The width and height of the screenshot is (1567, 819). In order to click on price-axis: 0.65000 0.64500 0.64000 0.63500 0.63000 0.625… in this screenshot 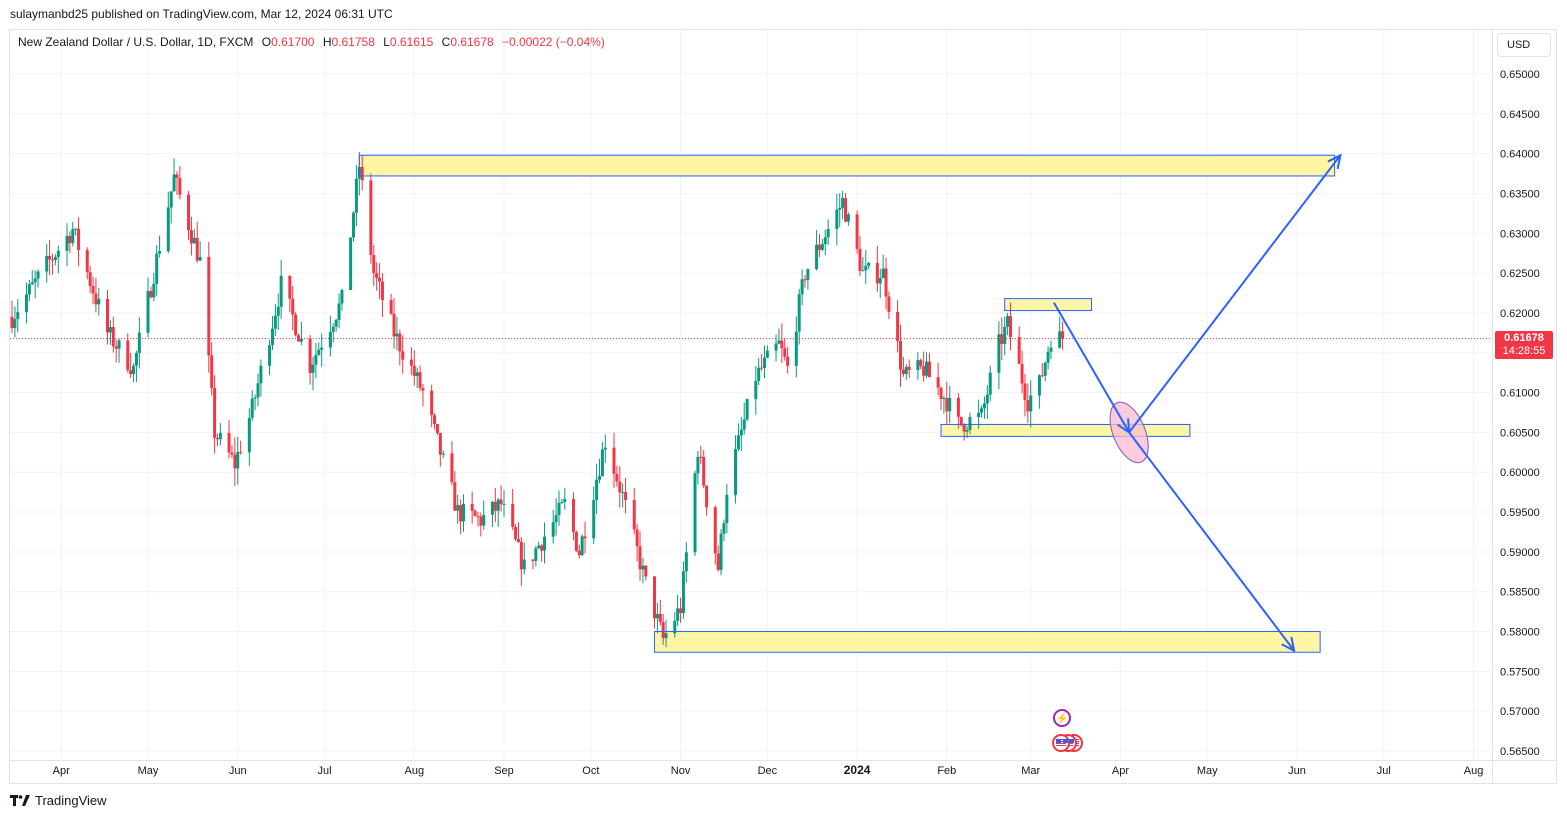, I will do `click(1516, 406)`.